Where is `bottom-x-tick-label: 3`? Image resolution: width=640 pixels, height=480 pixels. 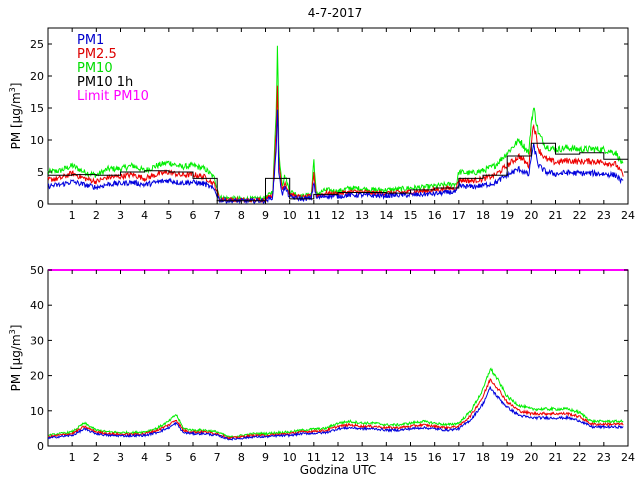 bottom-x-tick-label: 3 is located at coordinates (120, 457).